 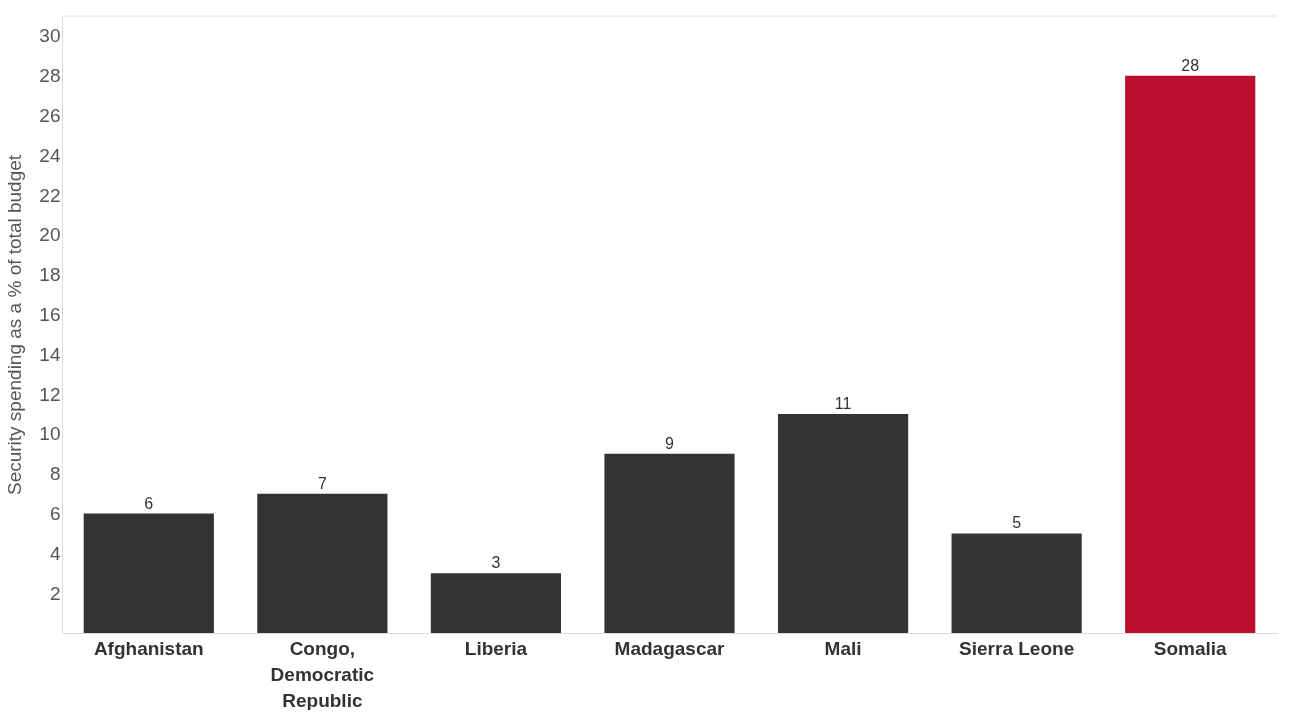 What do you see at coordinates (149, 503) in the screenshot?
I see `data-label: 6` at bounding box center [149, 503].